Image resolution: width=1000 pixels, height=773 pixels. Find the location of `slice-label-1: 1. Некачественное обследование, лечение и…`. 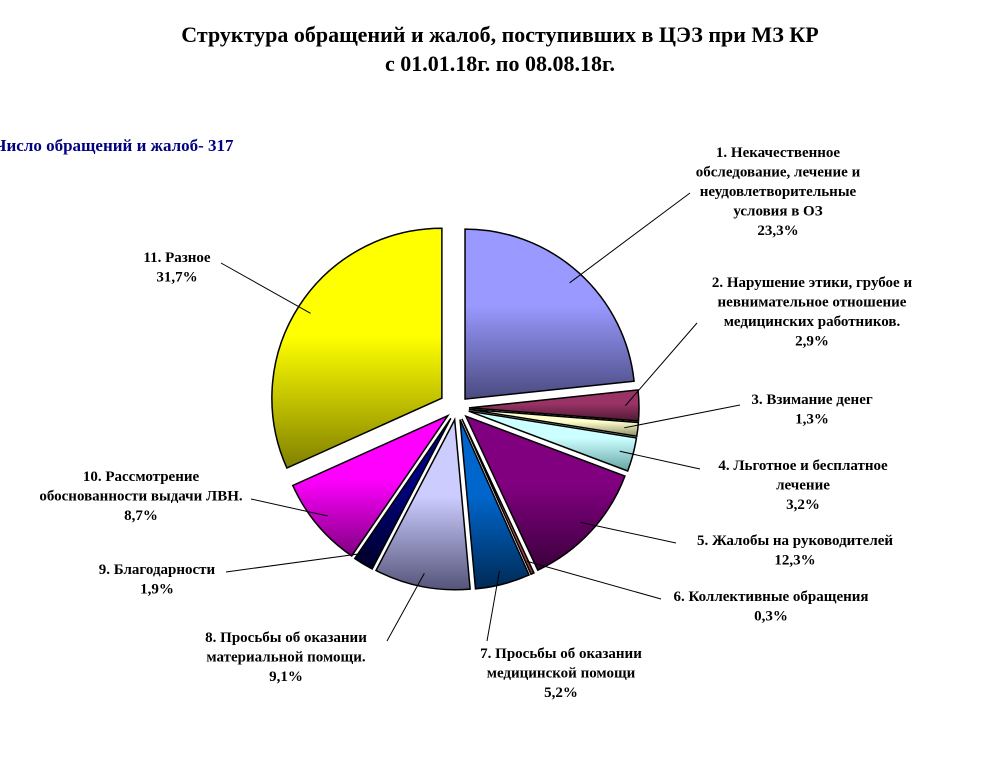

slice-label-1: 1. Некачественное обследование, лечение и… is located at coordinates (778, 192).